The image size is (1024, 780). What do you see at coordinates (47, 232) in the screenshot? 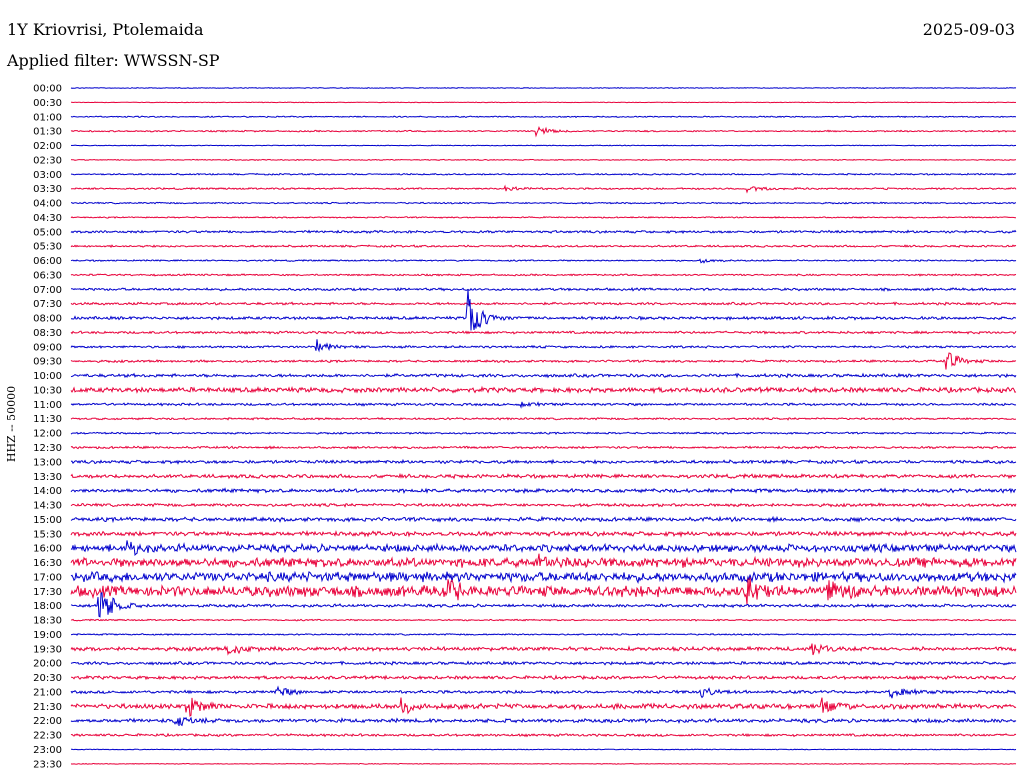
I see `row-time-label: 05:00` at bounding box center [47, 232].